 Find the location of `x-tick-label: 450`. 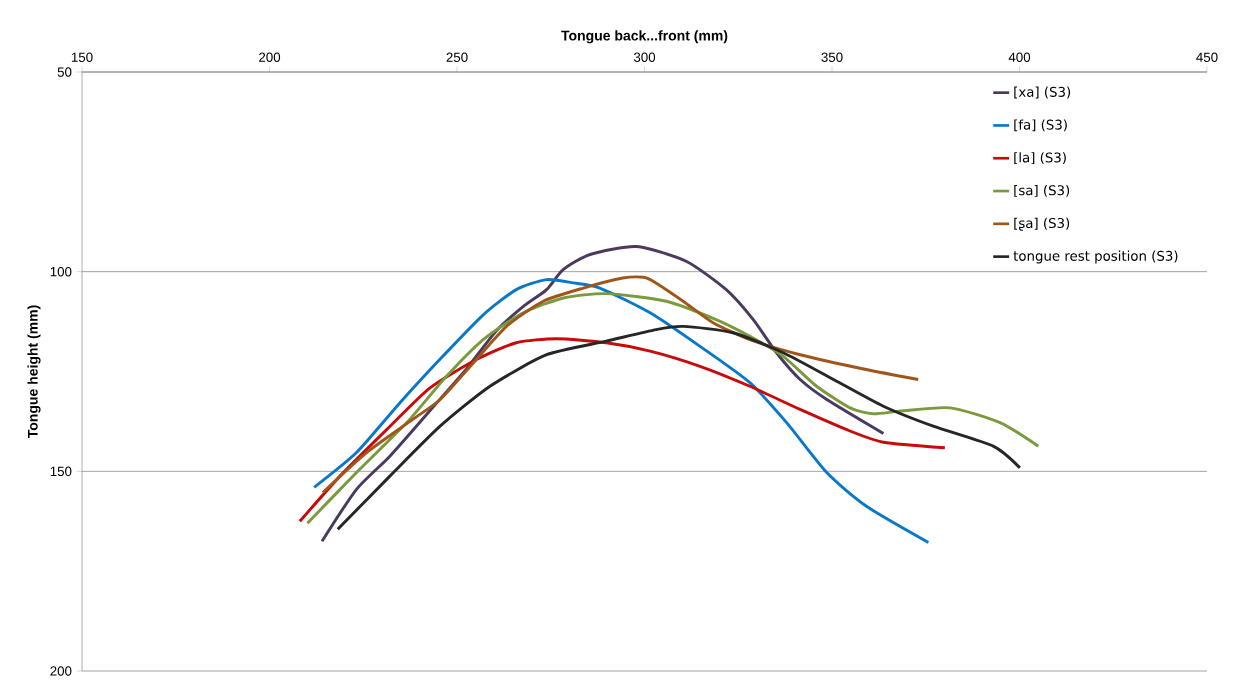

x-tick-label: 450 is located at coordinates (1207, 57).